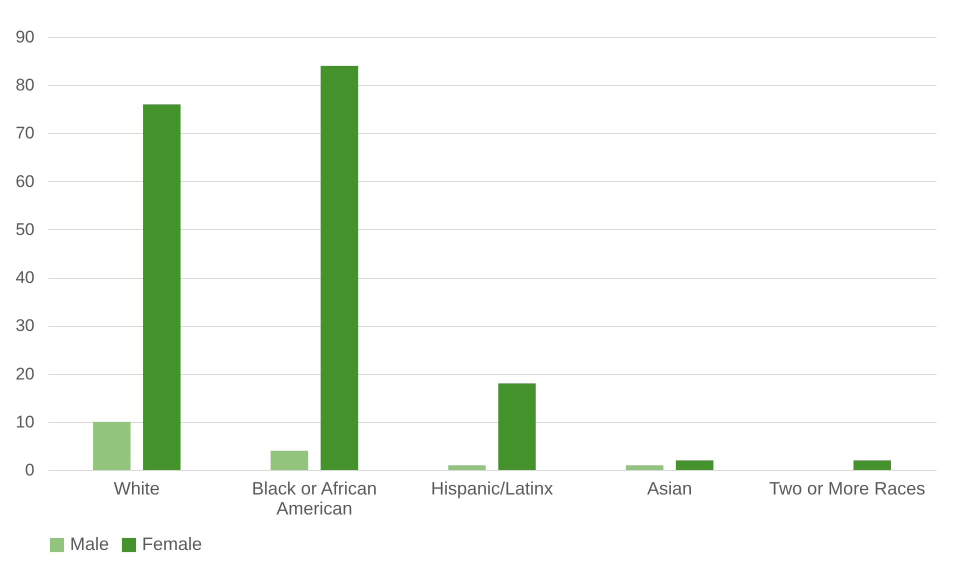 This screenshot has height=584, width=958. Describe the element at coordinates (25, 229) in the screenshot. I see `y-tick-label: 50` at that location.